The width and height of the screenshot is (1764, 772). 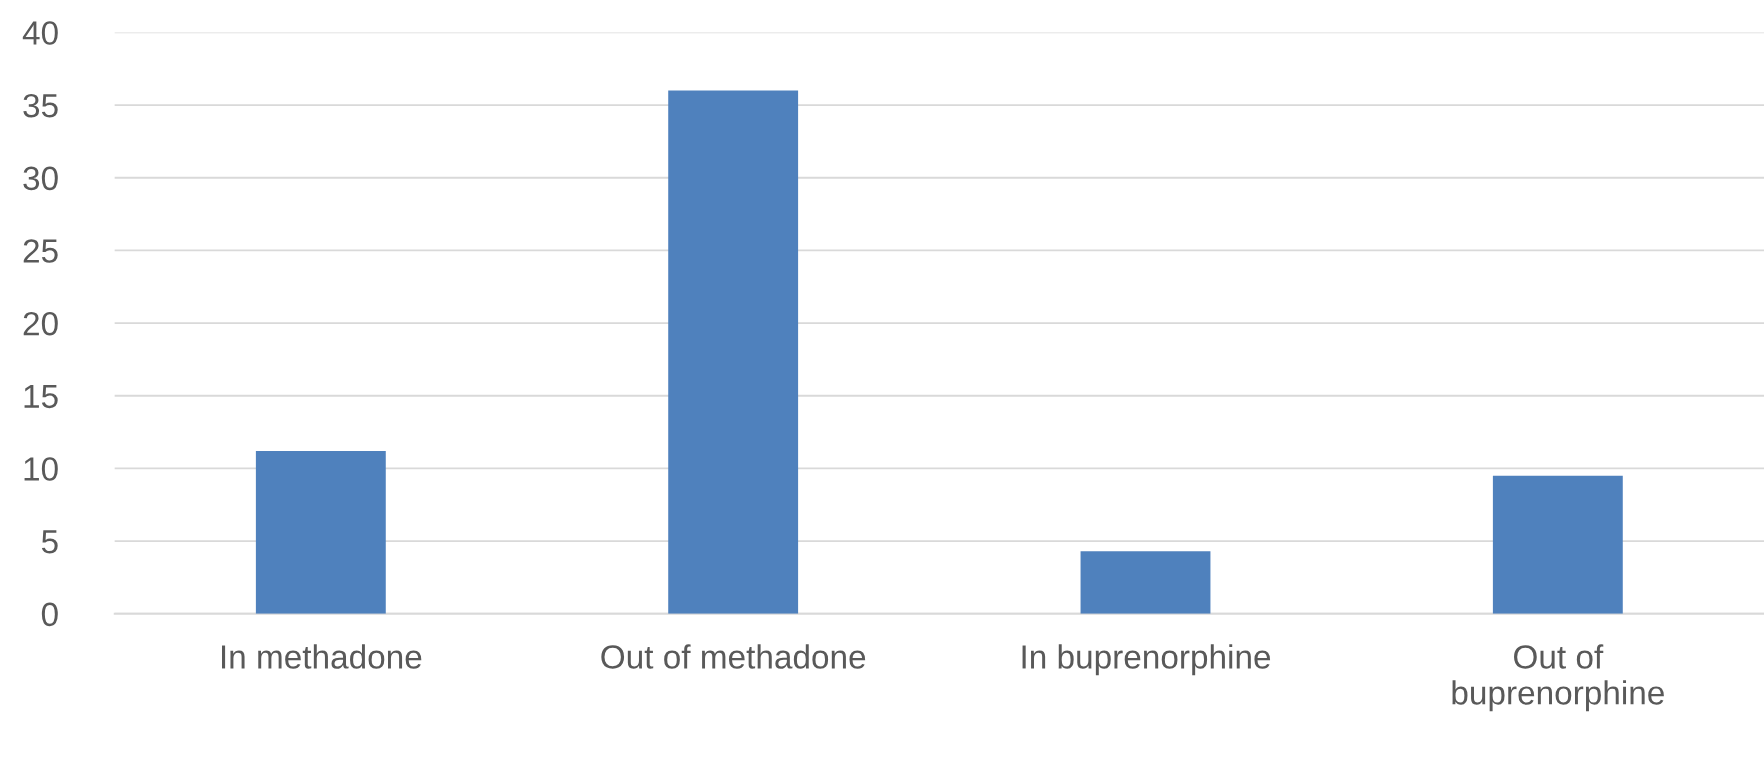 I want to click on y-tick-label: 0, so click(x=49, y=614).